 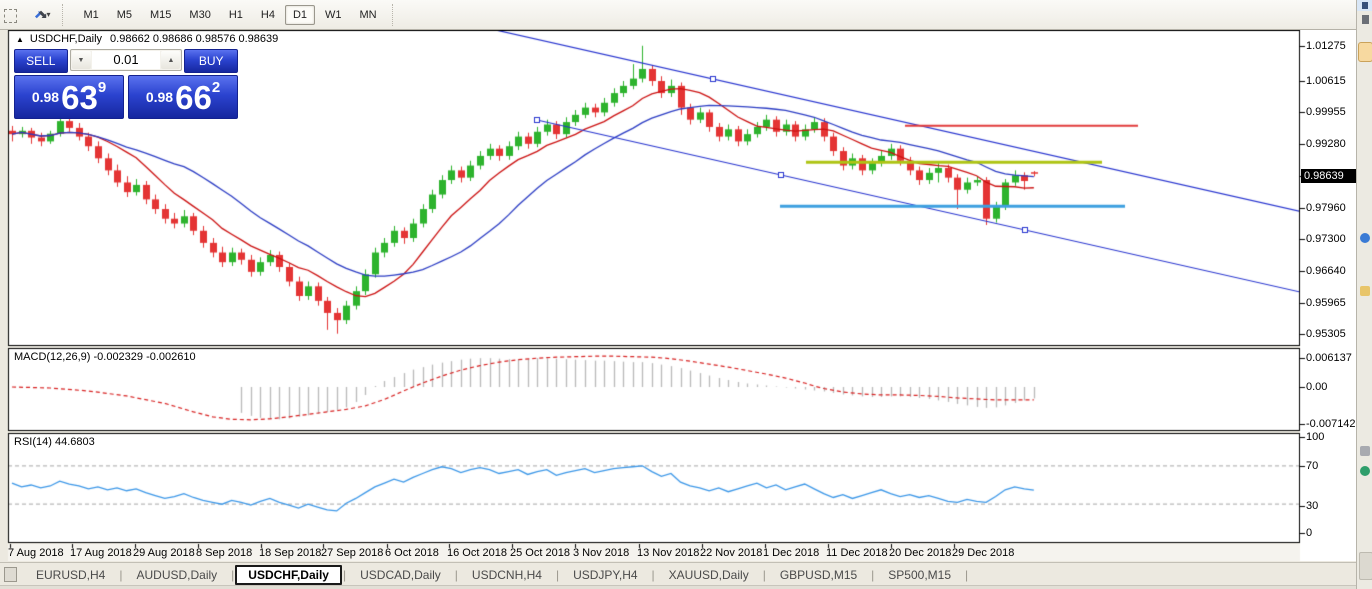 I want to click on date-axis-label: 7 Aug 2018, so click(x=36, y=553).